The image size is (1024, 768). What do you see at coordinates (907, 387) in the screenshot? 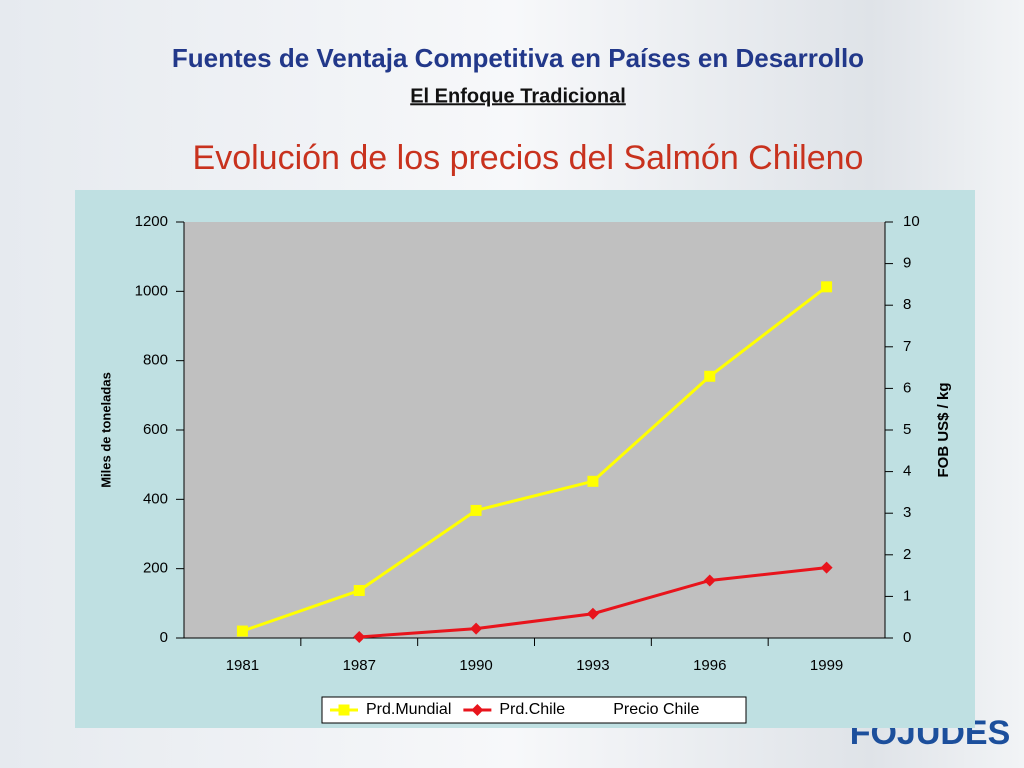
I see `y2-tick-label: 6` at bounding box center [907, 387].